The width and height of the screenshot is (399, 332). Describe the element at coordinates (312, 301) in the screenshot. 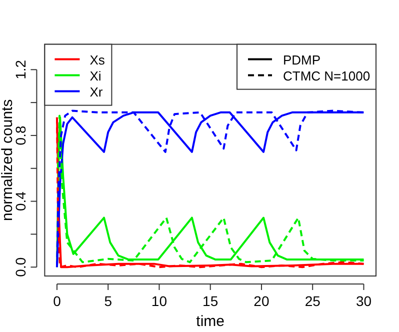

I see `x-tick-label: 25` at that location.